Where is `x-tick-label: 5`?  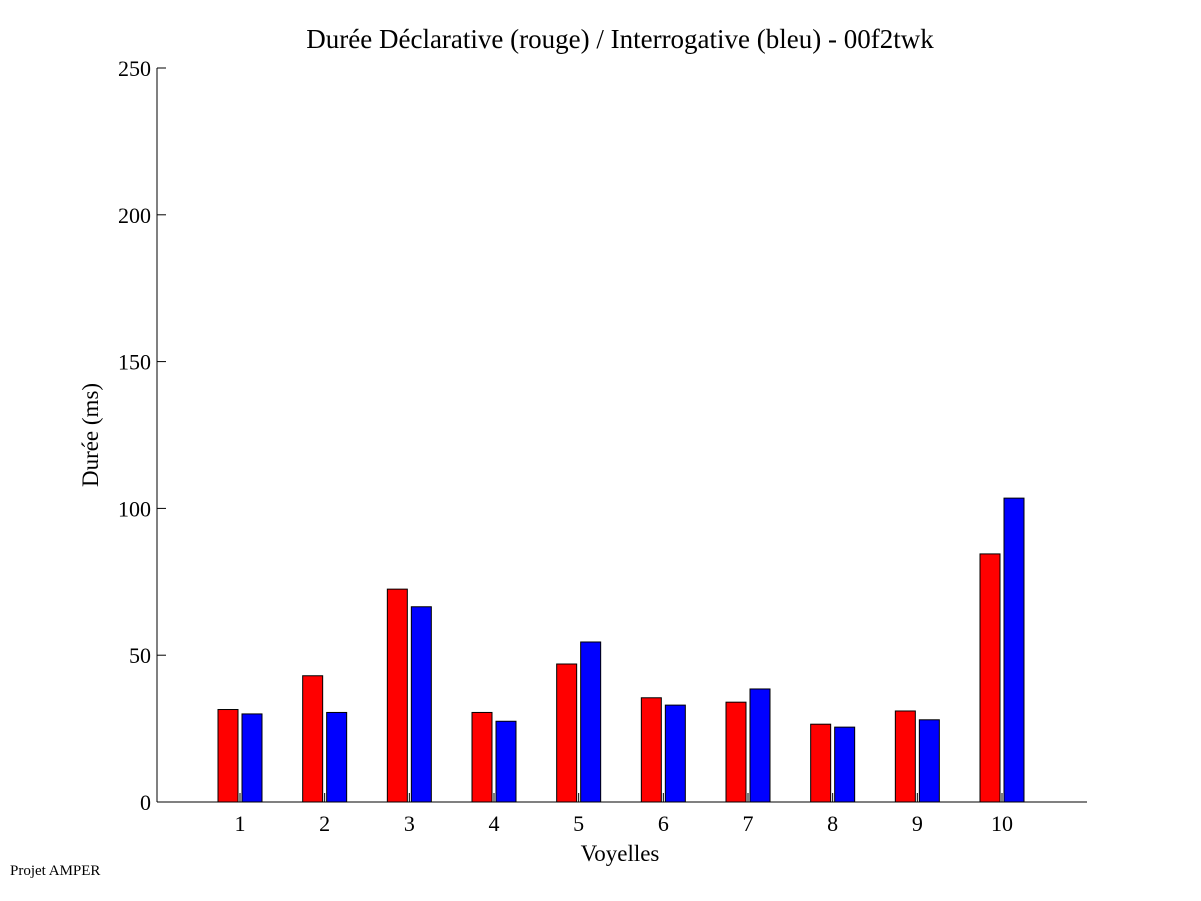 x-tick-label: 5 is located at coordinates (578, 823).